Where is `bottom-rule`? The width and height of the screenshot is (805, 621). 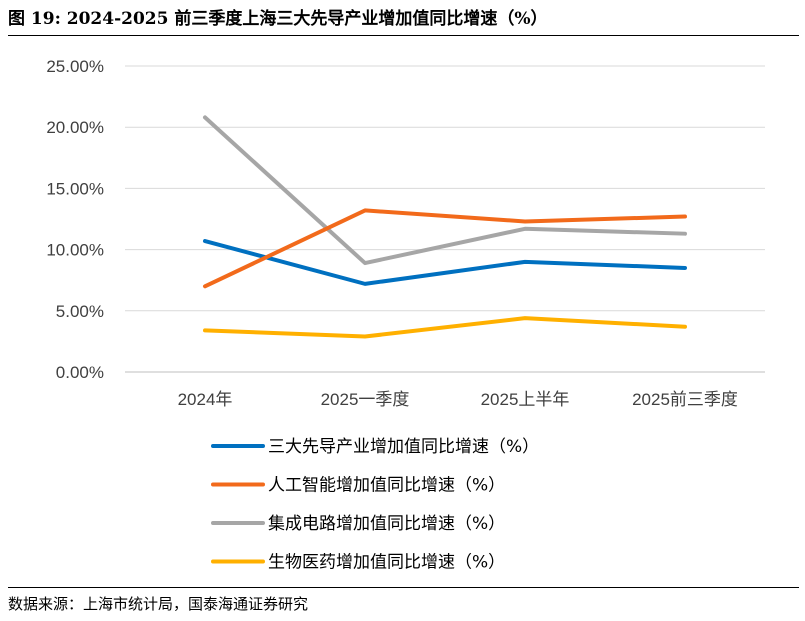
bottom-rule is located at coordinates (403, 587).